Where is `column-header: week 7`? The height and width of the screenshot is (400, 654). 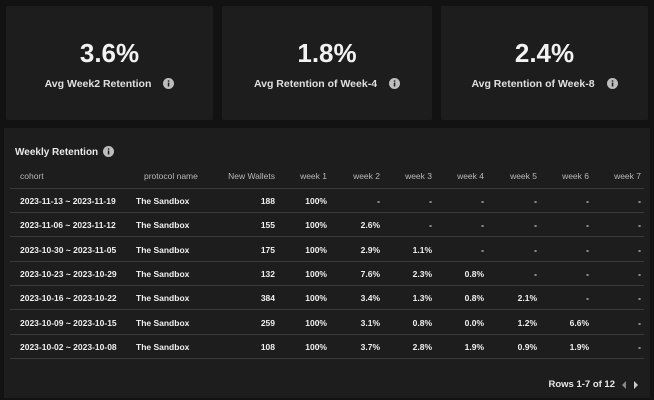 column-header: week 7 is located at coordinates (627, 176).